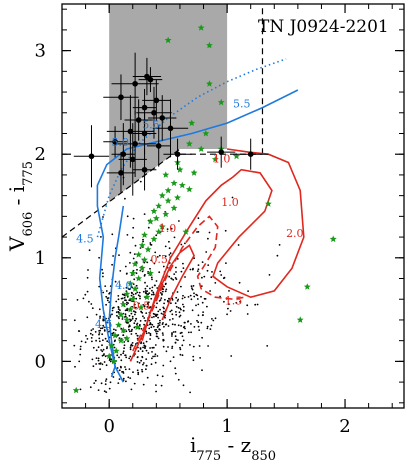 Image resolution: width=415 pixels, height=463 pixels. What do you see at coordinates (108, 426) in the screenshot?
I see `x-tick-label: 0` at bounding box center [108, 426].